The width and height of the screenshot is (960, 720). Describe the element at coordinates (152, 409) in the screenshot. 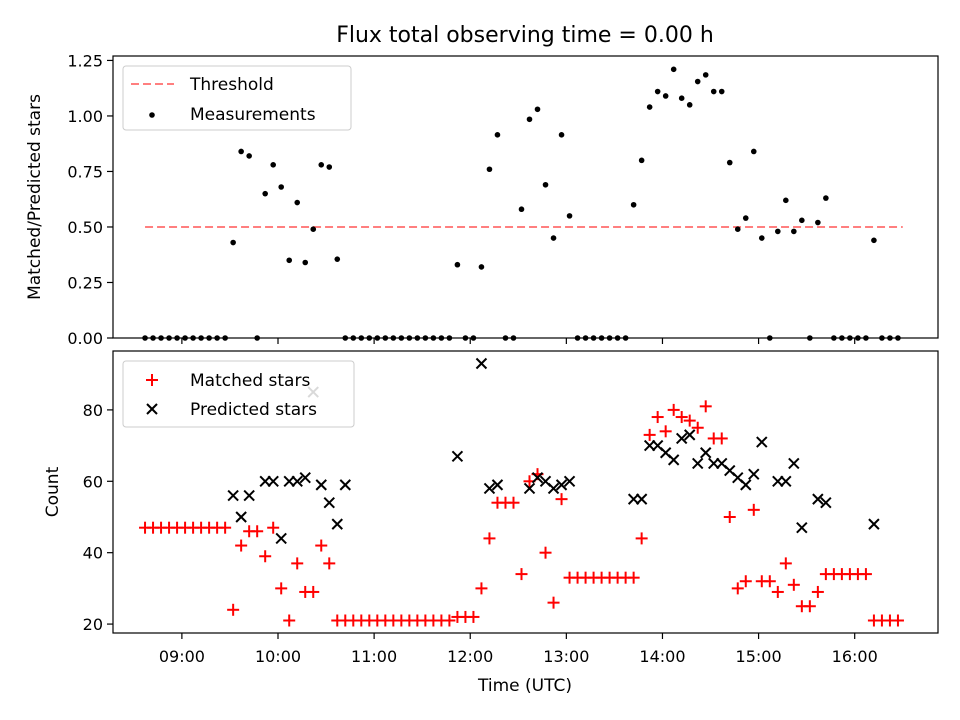

I see `legend-predicted-swatch` at that location.